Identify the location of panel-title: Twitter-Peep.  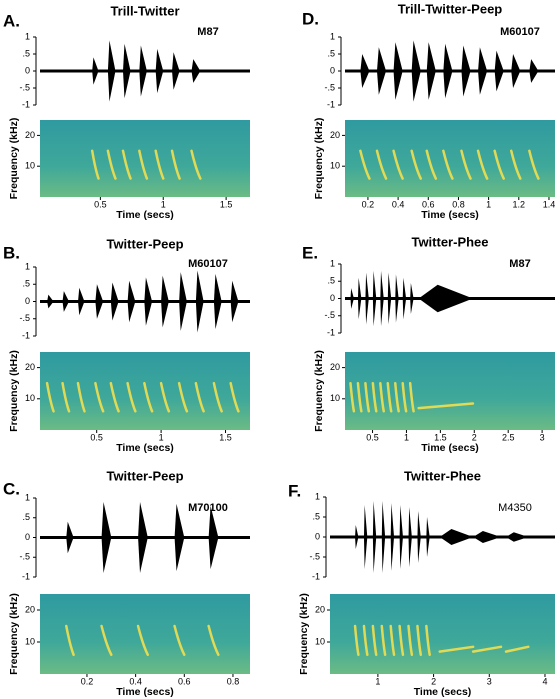
(144, 243).